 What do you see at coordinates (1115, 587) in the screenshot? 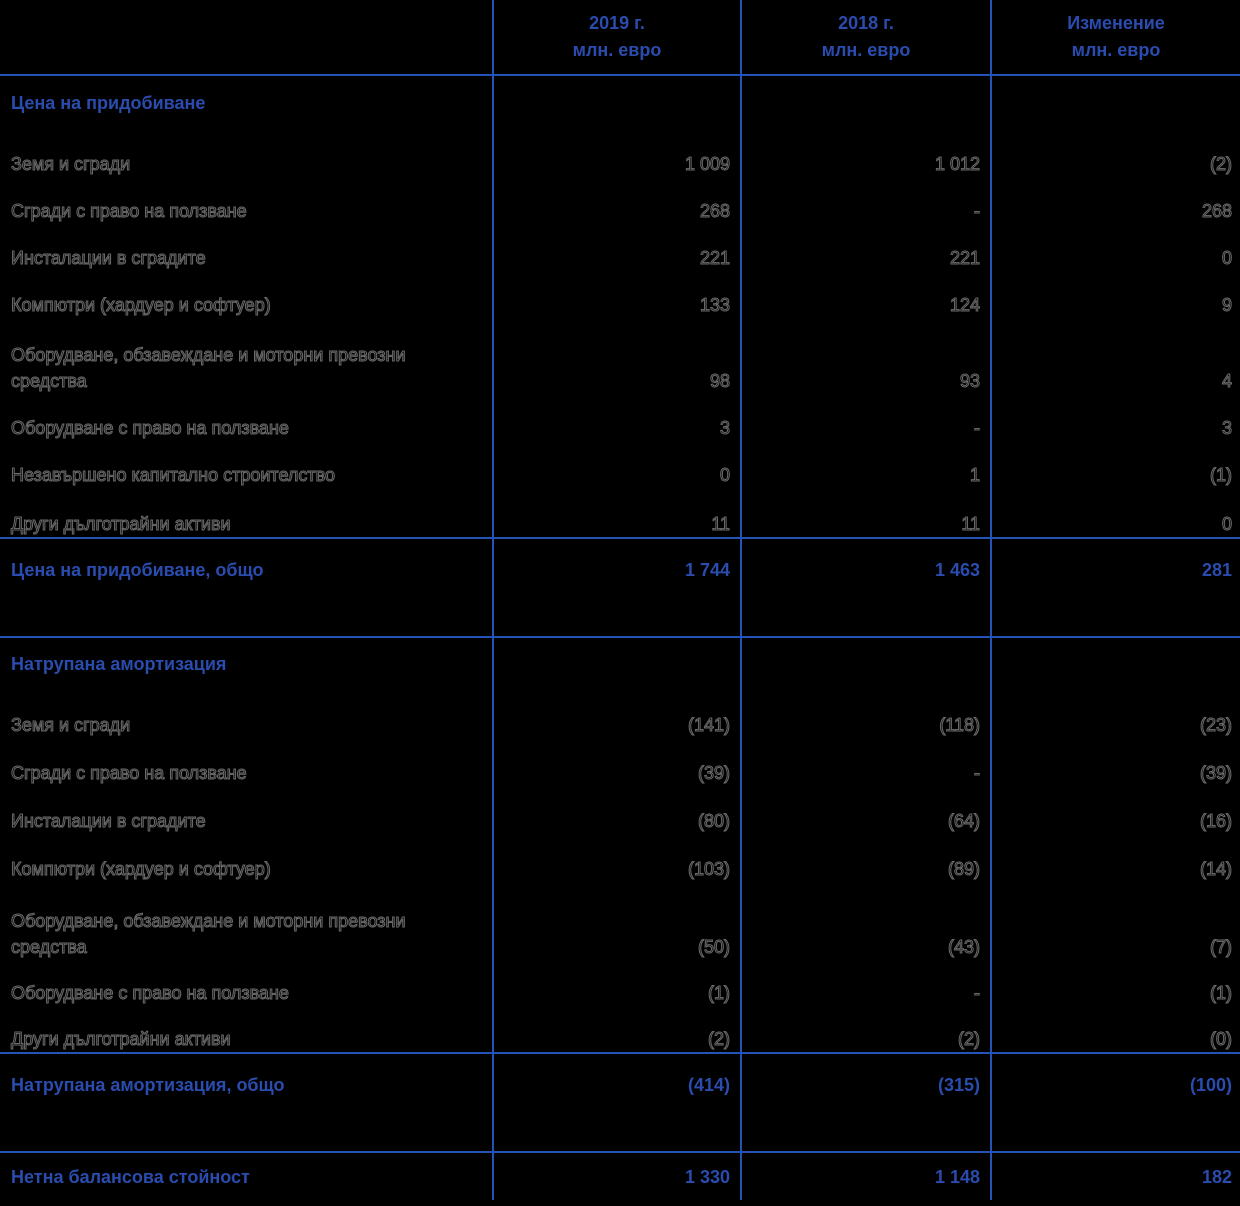
I see `total-change: 281` at bounding box center [1115, 587].